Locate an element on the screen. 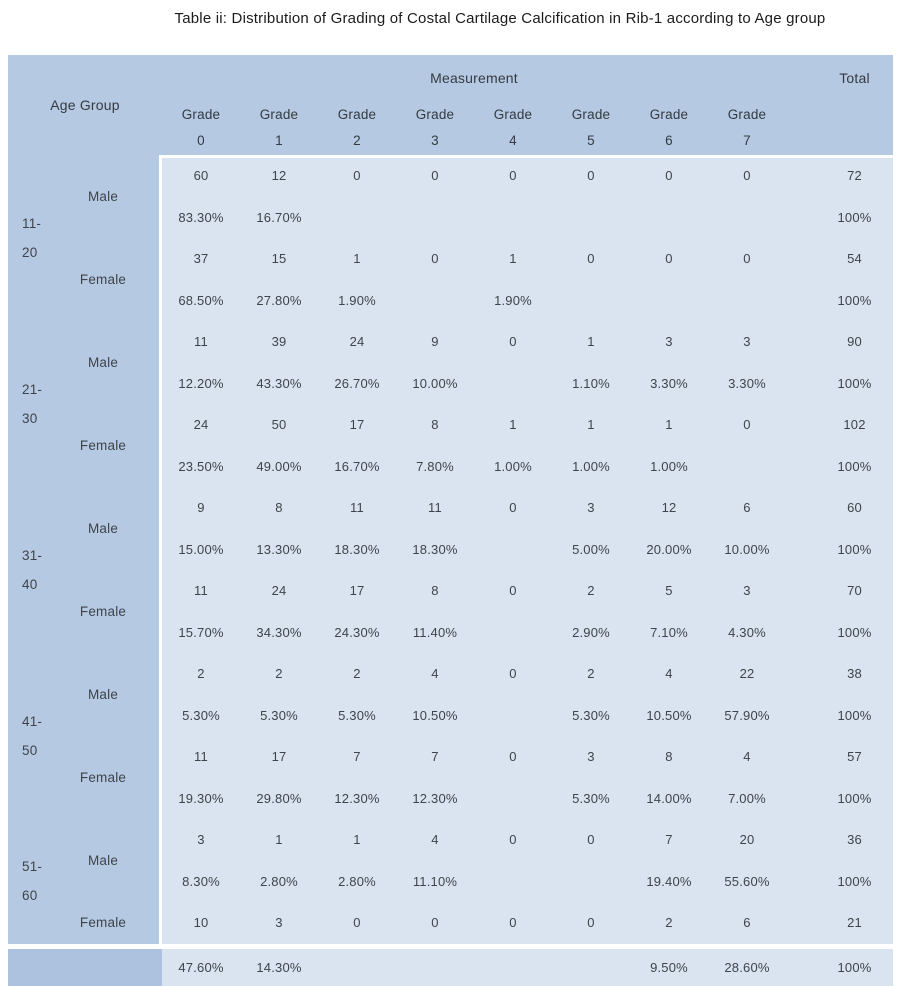 The height and width of the screenshot is (986, 900). footer-left-cell is located at coordinates (85, 967).